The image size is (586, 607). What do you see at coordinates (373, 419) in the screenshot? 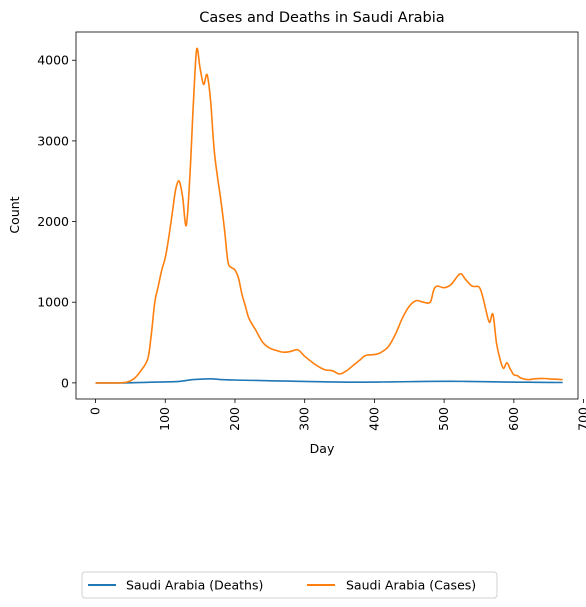
I see `x-tick-label: 400` at bounding box center [373, 419].